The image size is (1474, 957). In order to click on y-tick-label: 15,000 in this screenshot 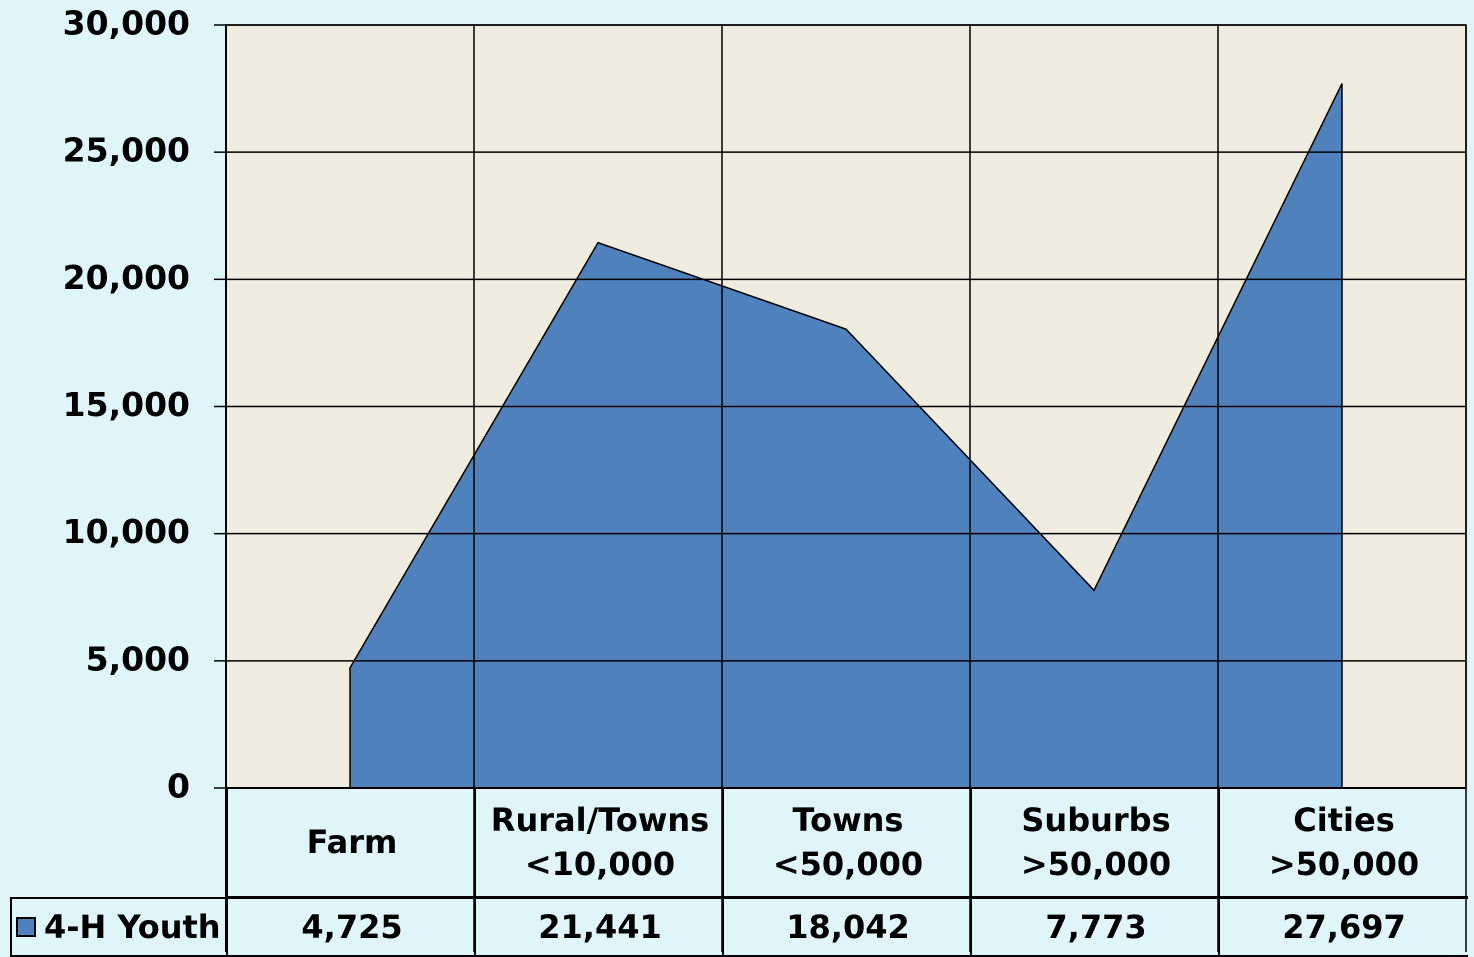, I will do `click(126, 404)`.